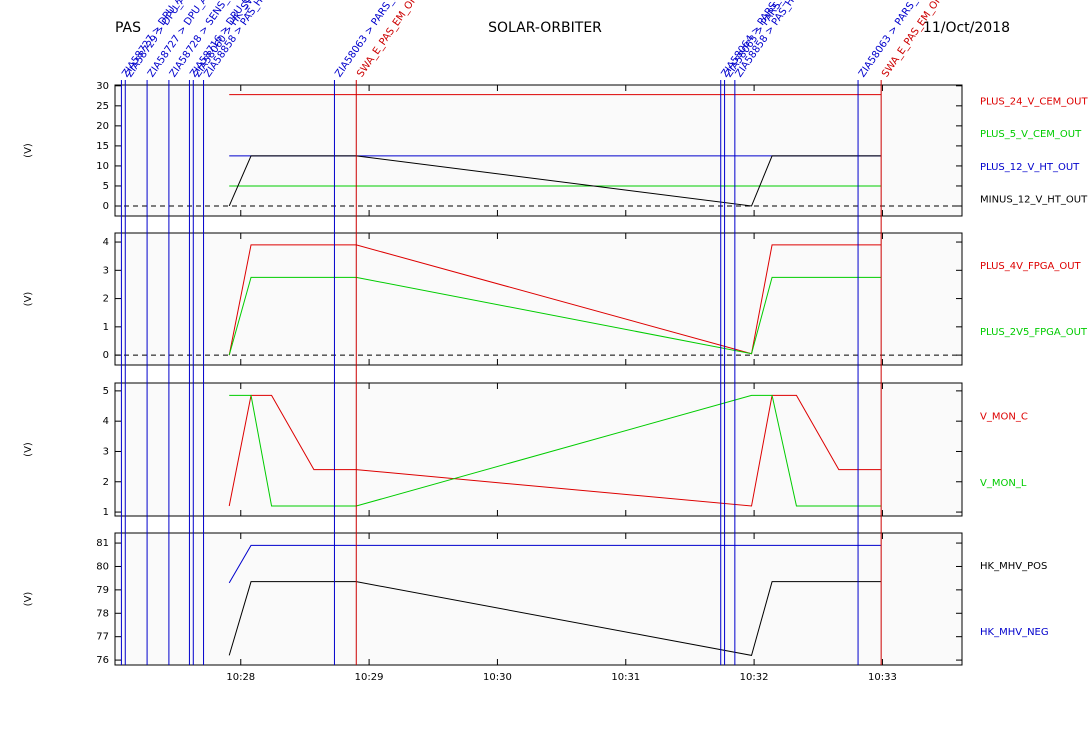 The image size is (1089, 734). What do you see at coordinates (497, 677) in the screenshot?
I see `x-tick-label: 10:30` at bounding box center [497, 677].